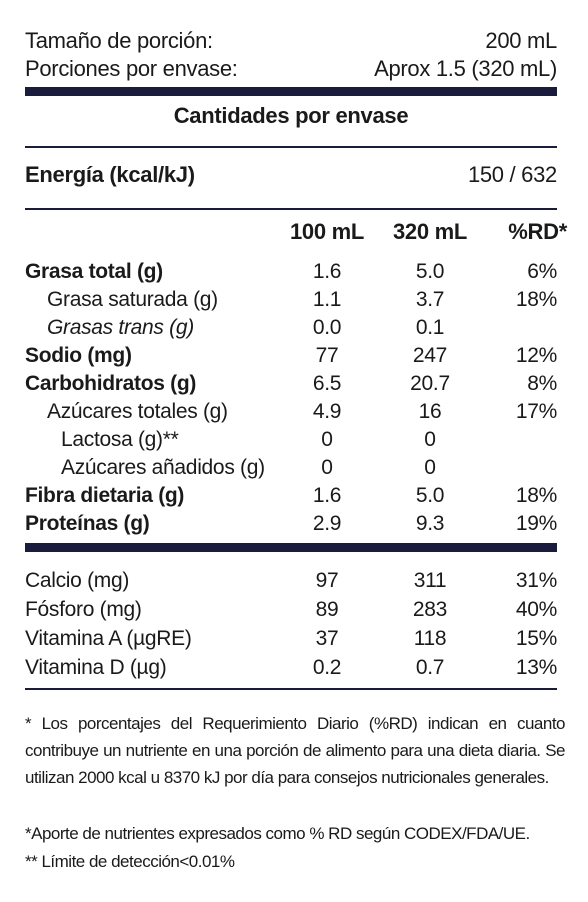 The height and width of the screenshot is (902, 588). Describe the element at coordinates (327, 580) in the screenshot. I see `nutrient-value: 97` at that location.